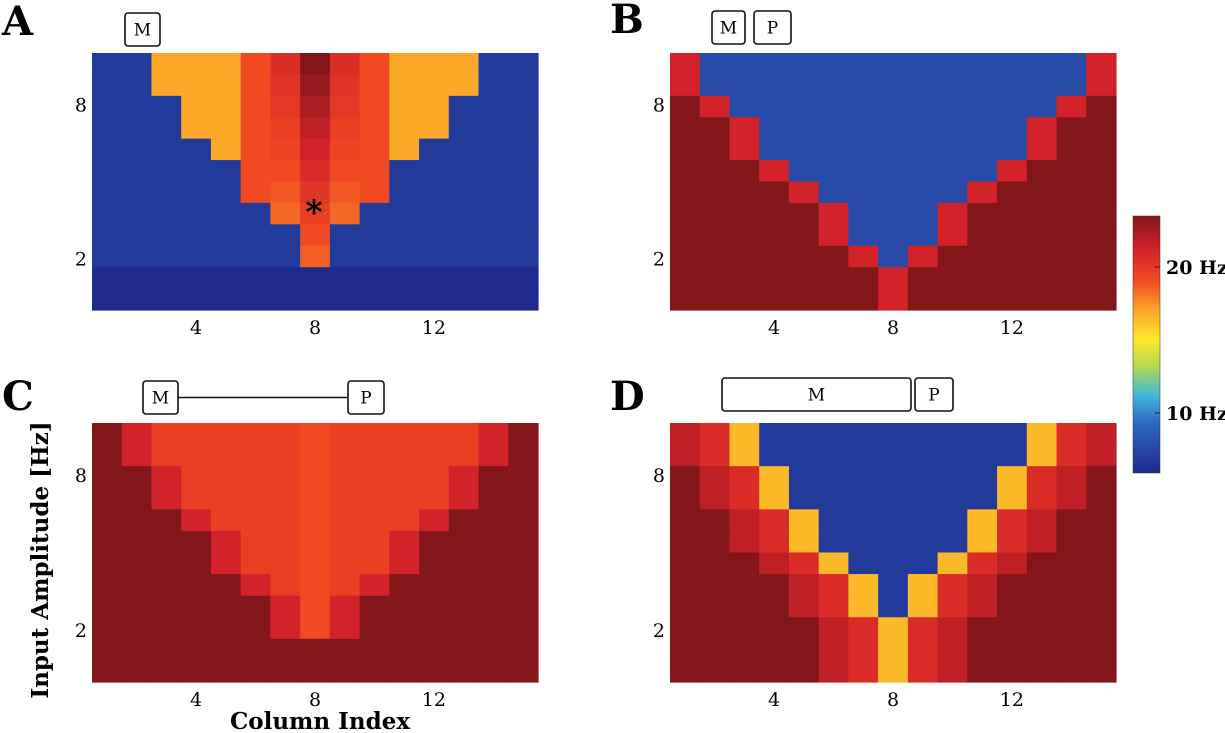  I want to click on panel-c-letter: C, so click(18, 396).